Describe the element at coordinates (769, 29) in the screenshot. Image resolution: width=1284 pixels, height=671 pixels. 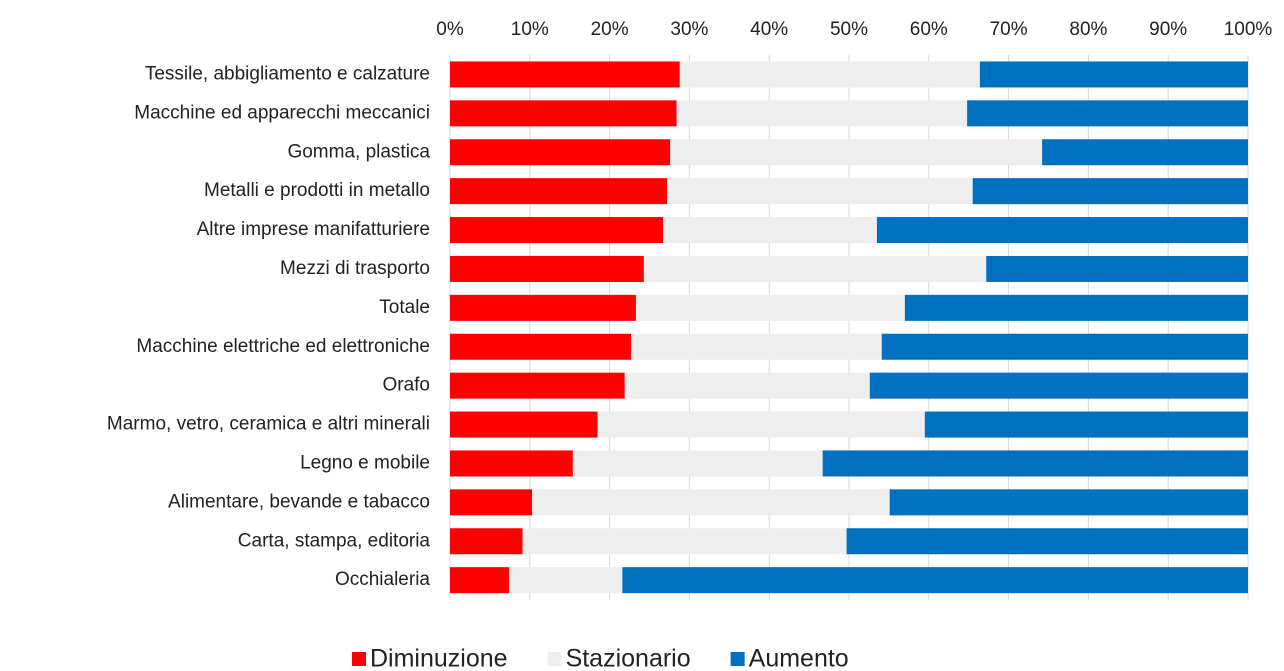
I see `x-tick-label: 40%` at that location.